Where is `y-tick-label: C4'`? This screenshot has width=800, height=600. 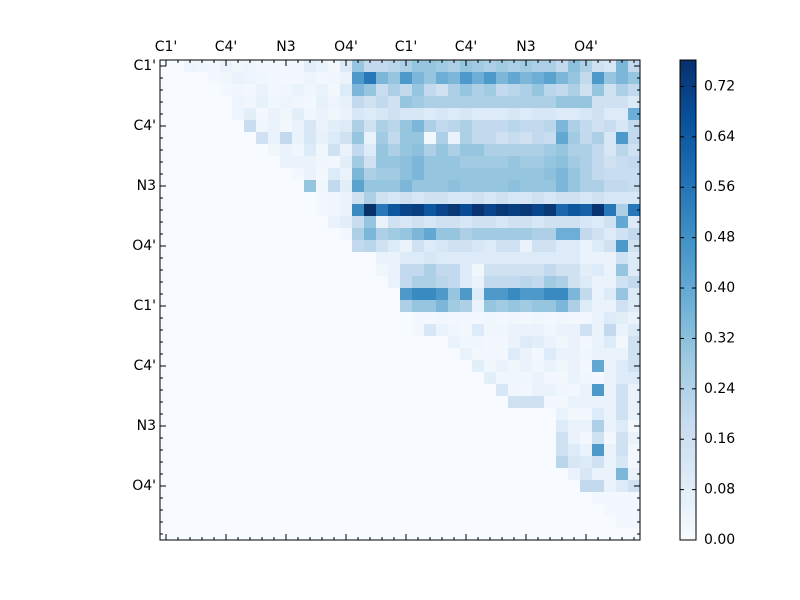
y-tick-label: C4' is located at coordinates (144, 366).